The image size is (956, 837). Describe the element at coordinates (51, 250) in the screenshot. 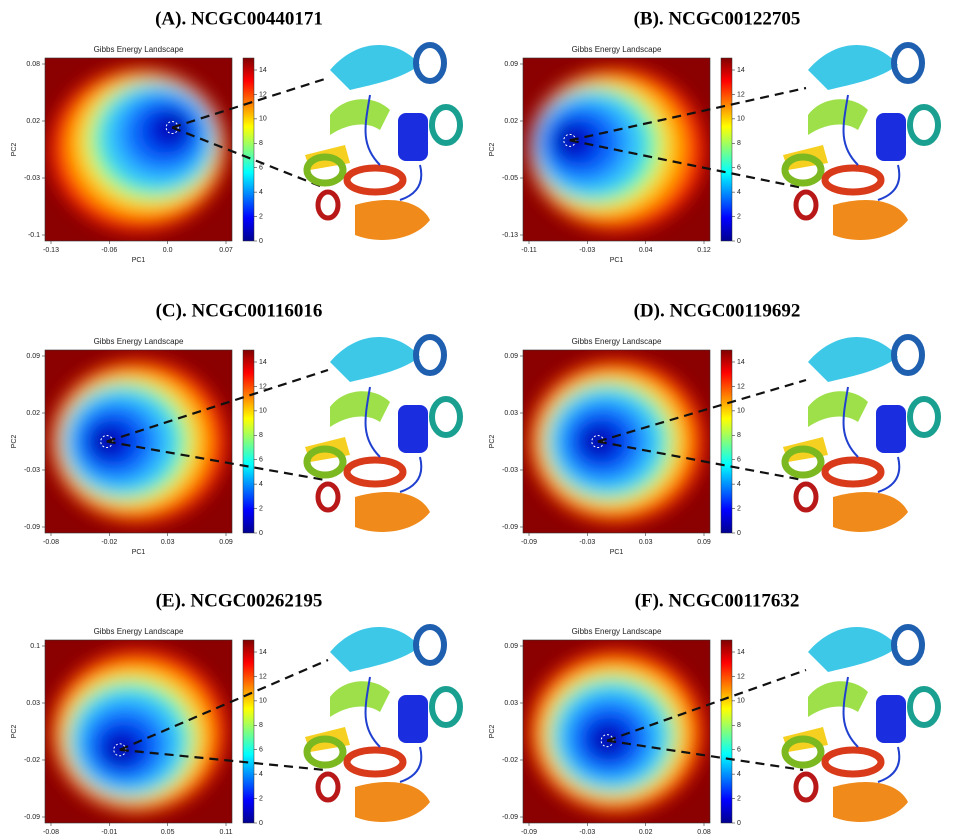

I see `x-tick-label: -0.13` at that location.